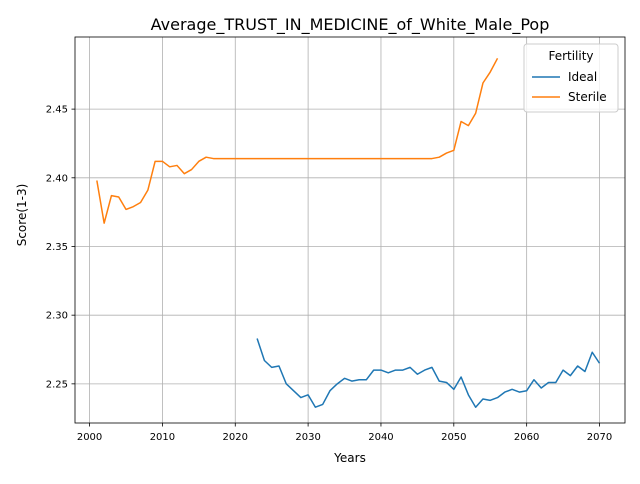  Describe the element at coordinates (235, 437) in the screenshot. I see `x-tick-label: 2020` at that location.